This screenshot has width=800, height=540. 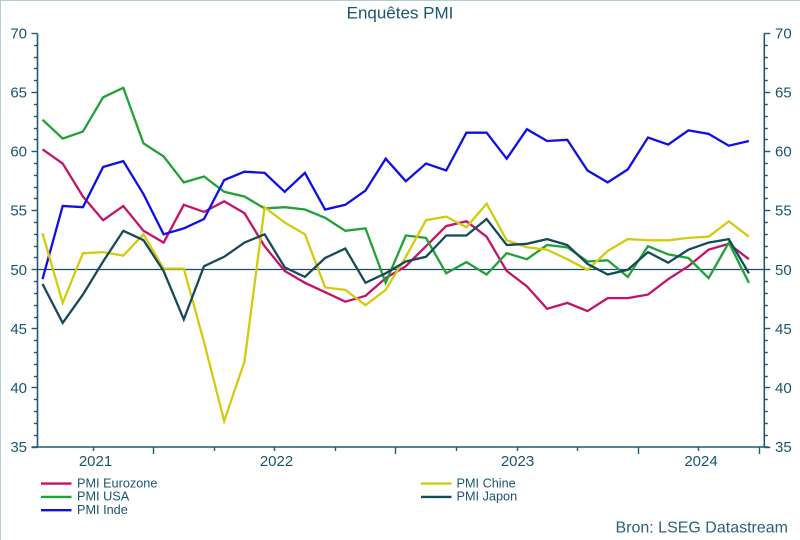 What do you see at coordinates (95, 461) in the screenshot?
I see `svg-text: 2021` at bounding box center [95, 461].